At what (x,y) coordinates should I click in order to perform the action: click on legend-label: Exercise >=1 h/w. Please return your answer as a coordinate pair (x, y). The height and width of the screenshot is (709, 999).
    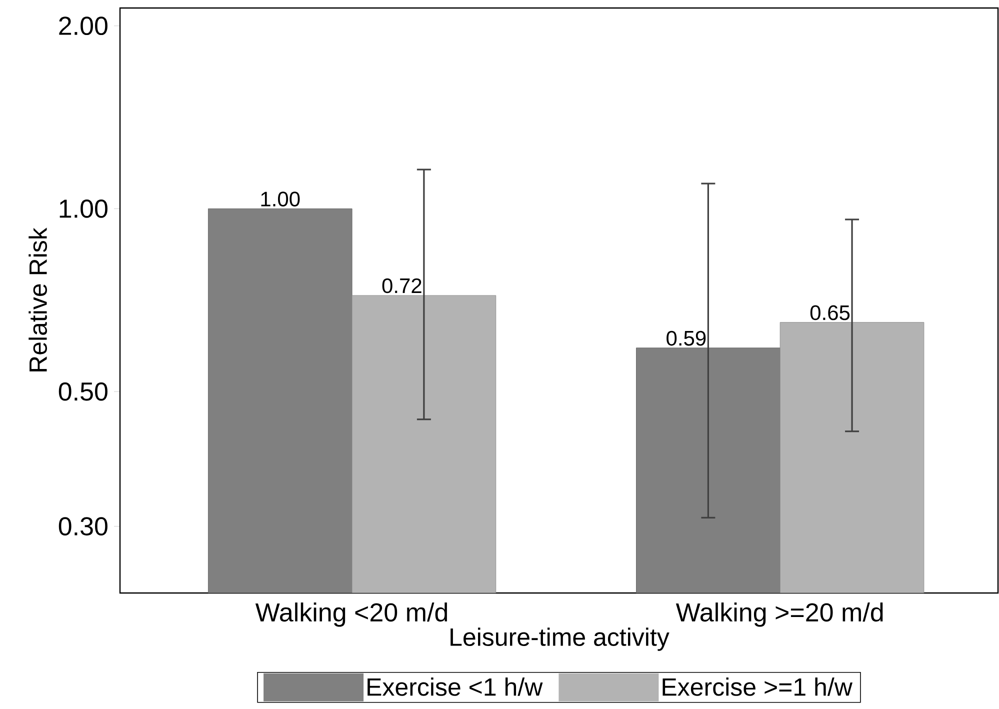
    Looking at the image, I should click on (757, 687).